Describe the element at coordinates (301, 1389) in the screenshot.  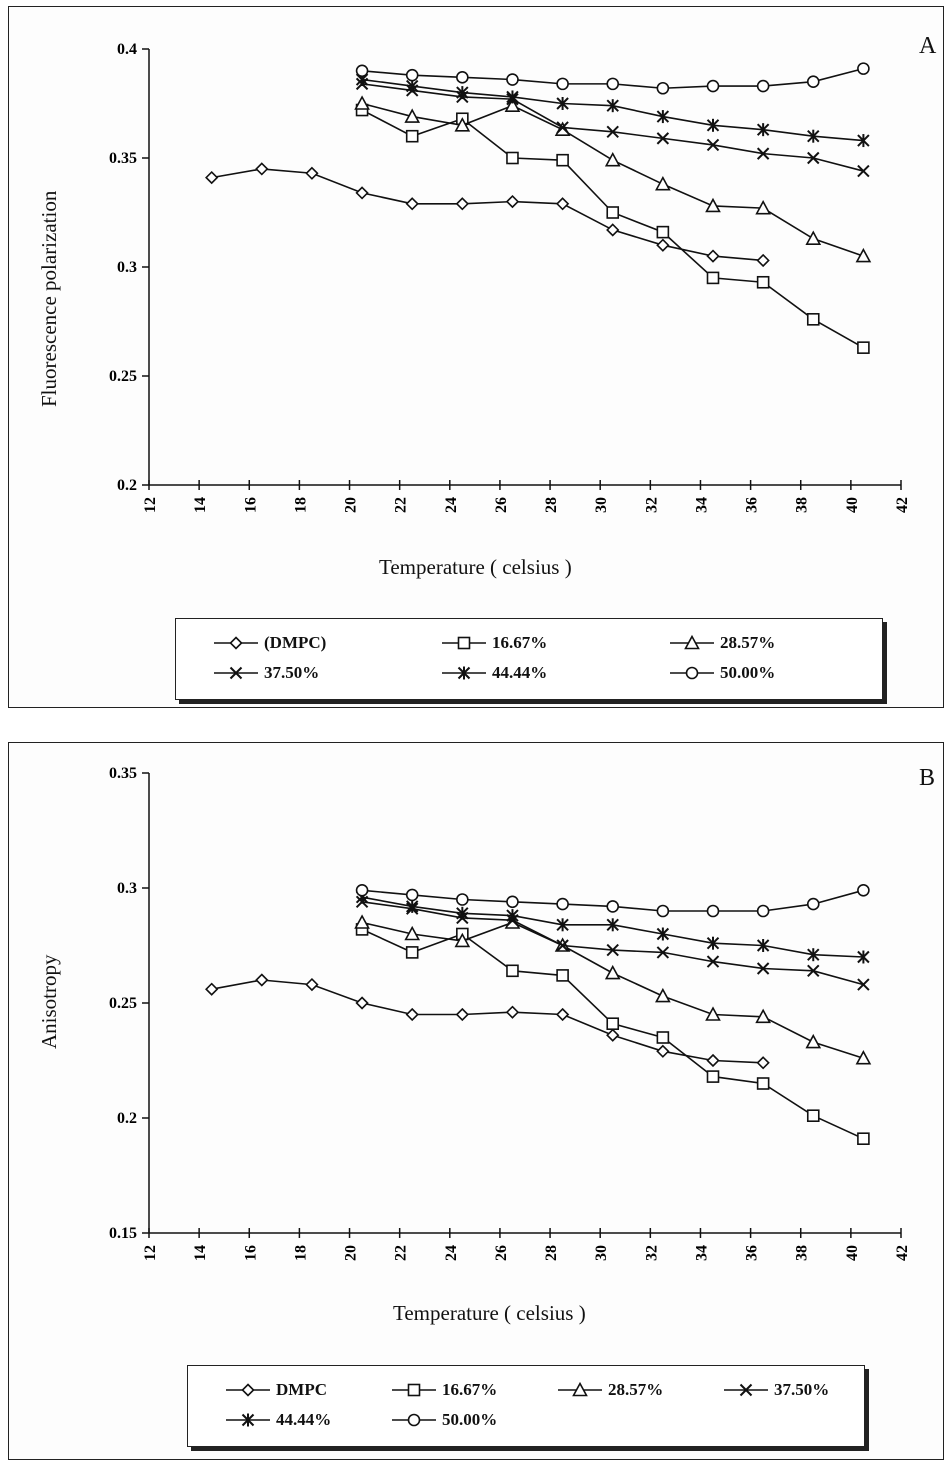
I see `legend-label: DMPC` at that location.